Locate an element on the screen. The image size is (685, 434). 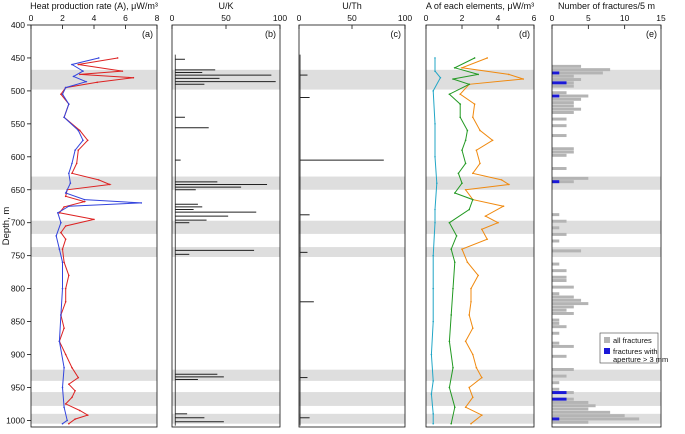
legend-swatch is located at coordinates (607, 340).